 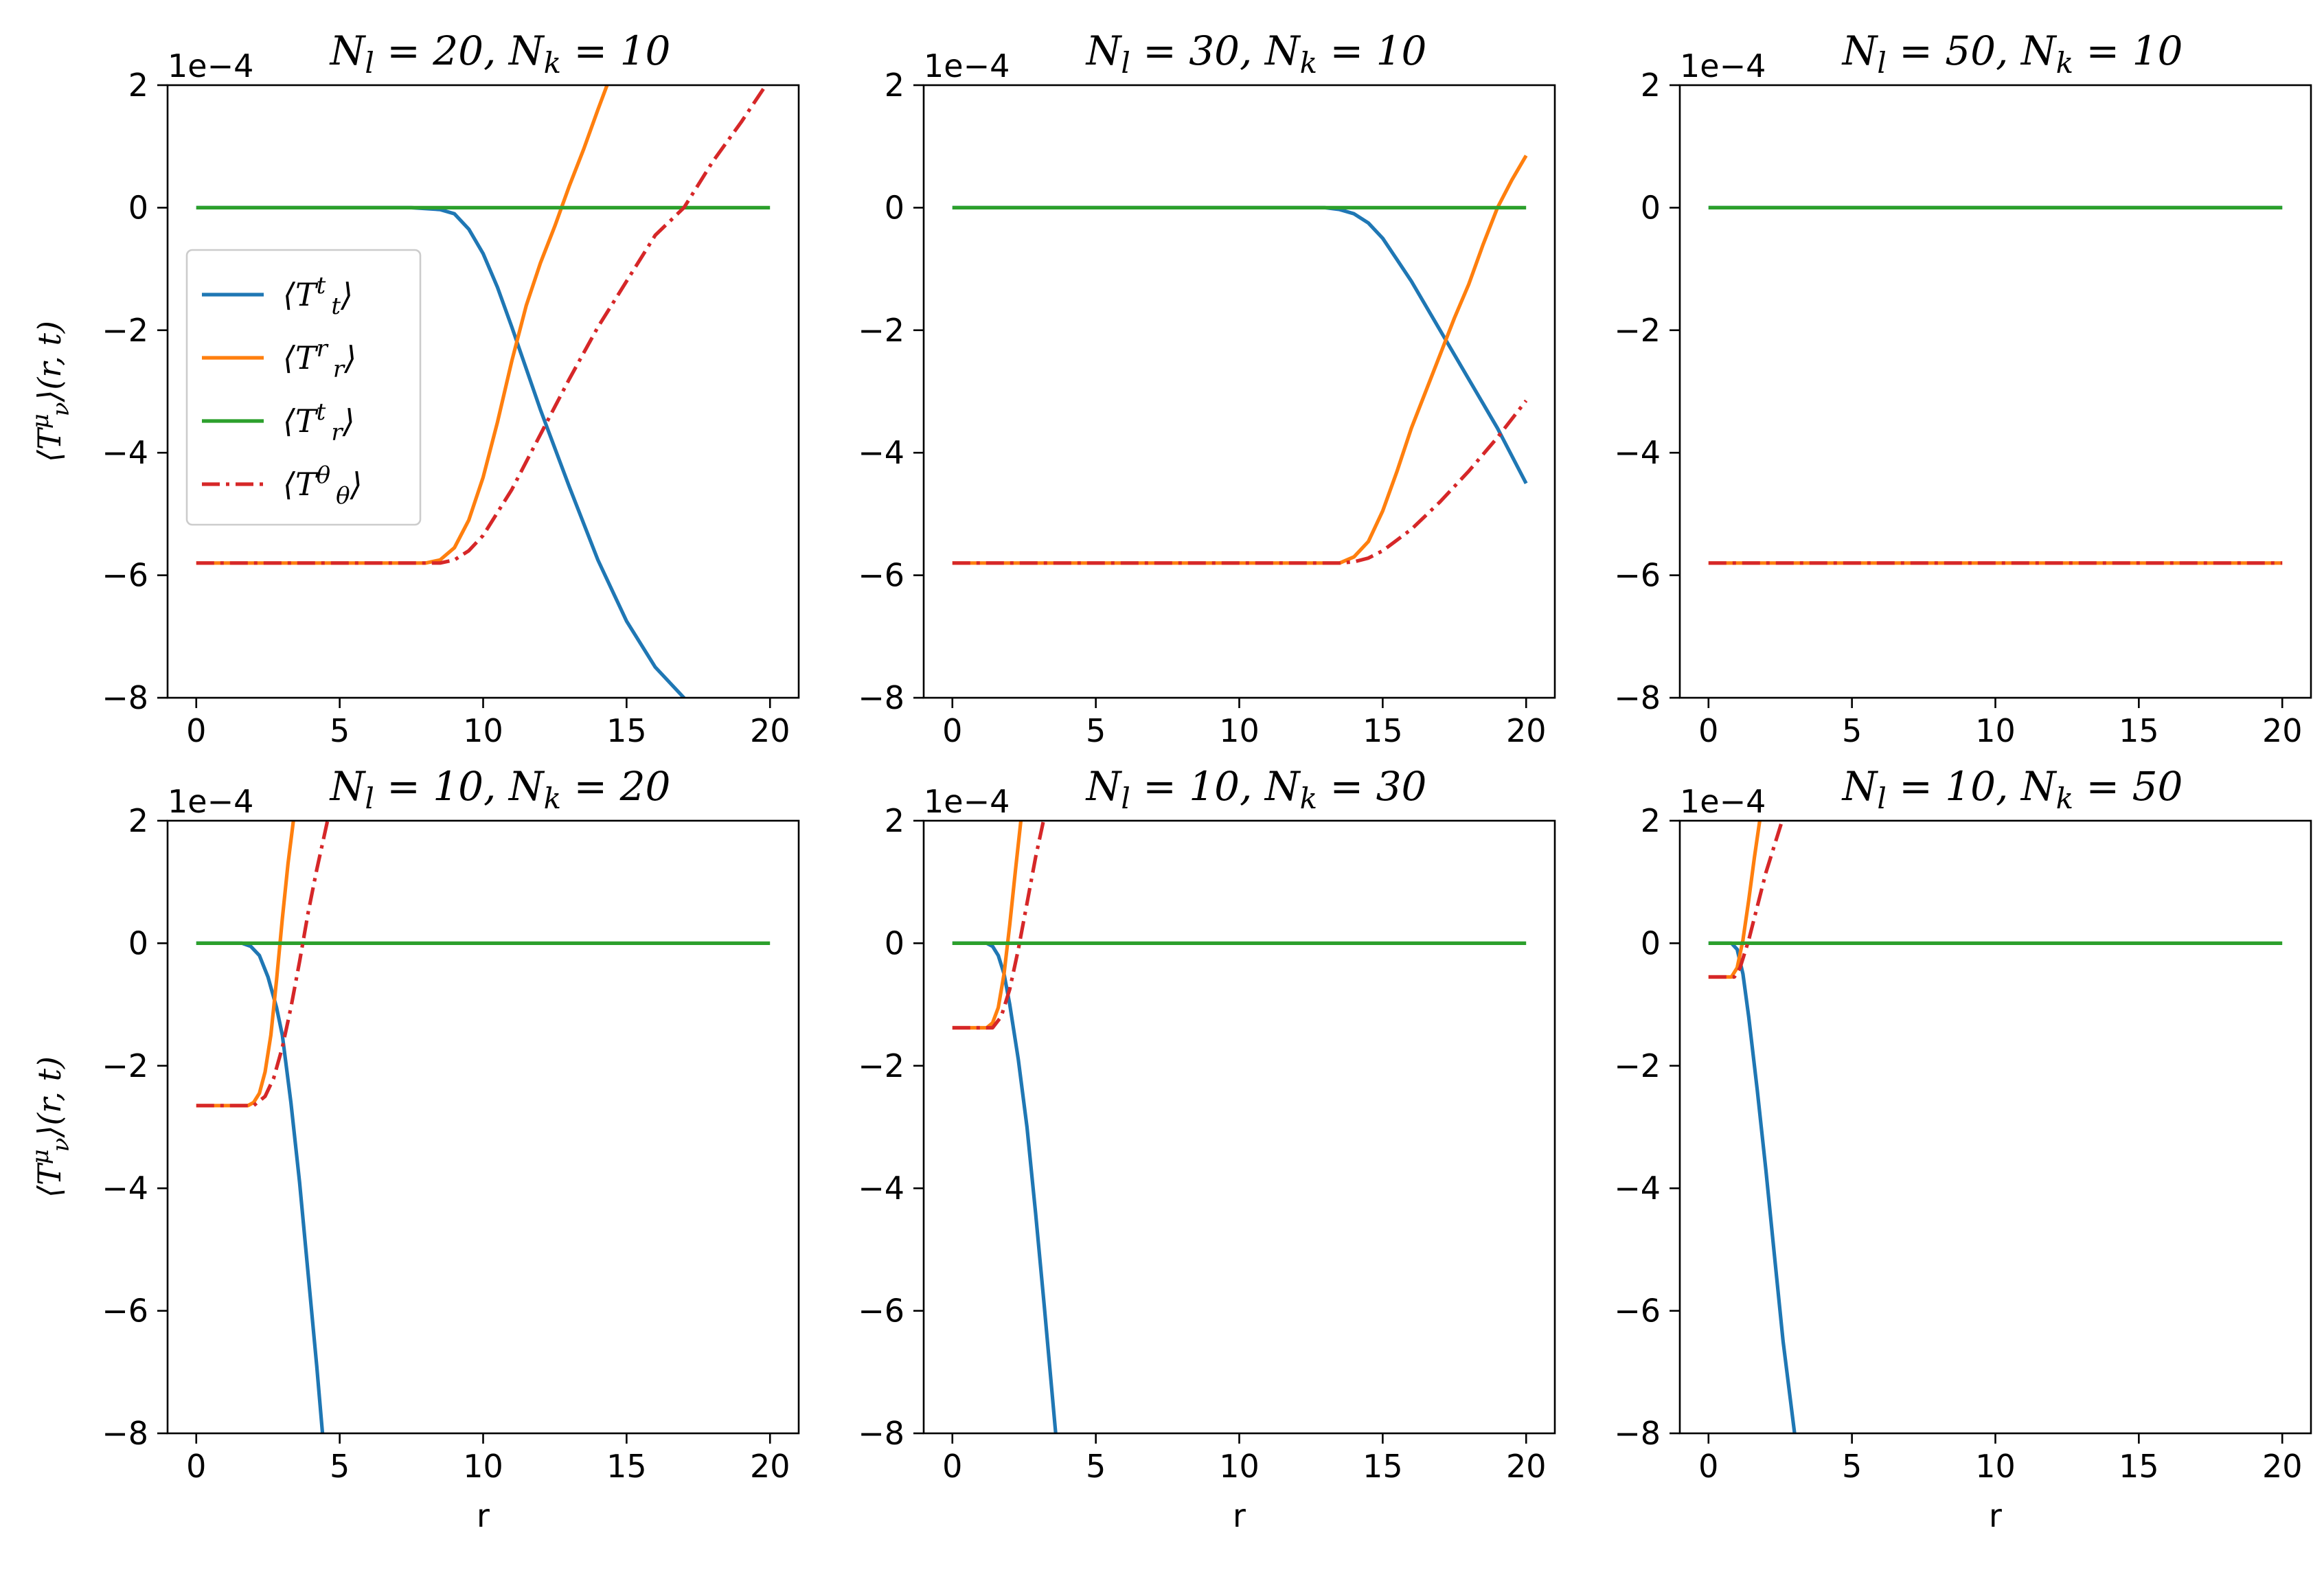 What do you see at coordinates (1256, 789) in the screenshot?
I see `panel-title: Nl = 10, Nk = 30` at bounding box center [1256, 789].